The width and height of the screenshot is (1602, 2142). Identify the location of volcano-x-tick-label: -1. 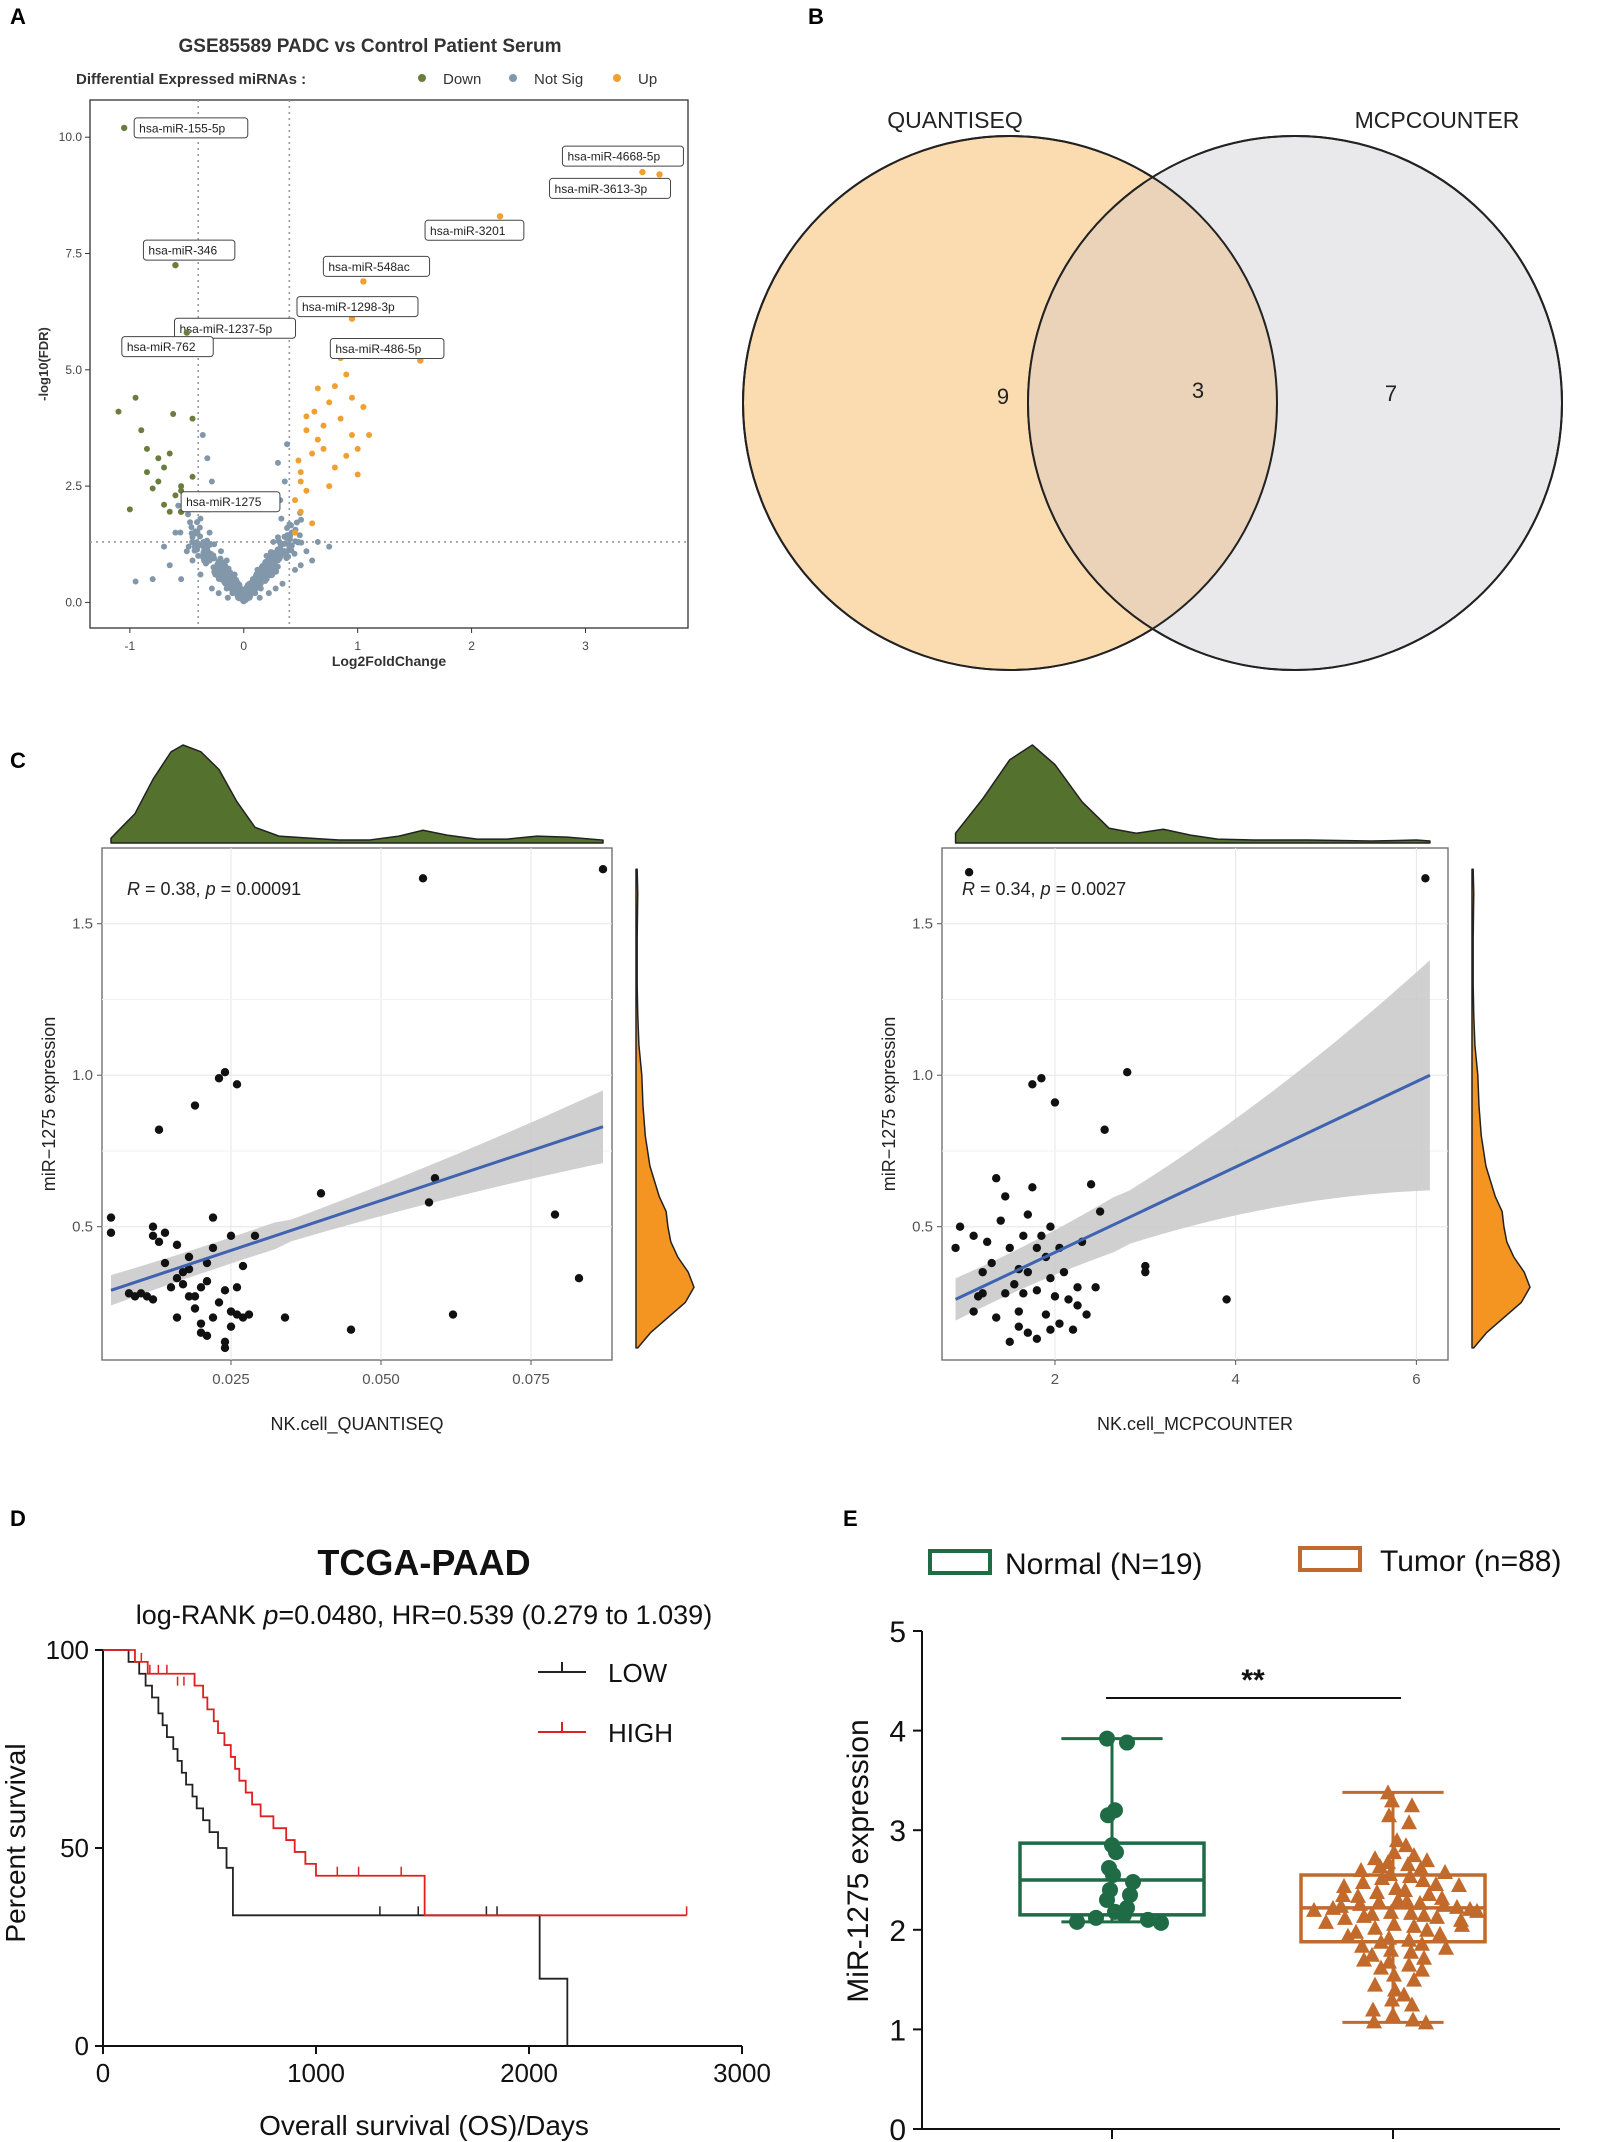
(130, 646).